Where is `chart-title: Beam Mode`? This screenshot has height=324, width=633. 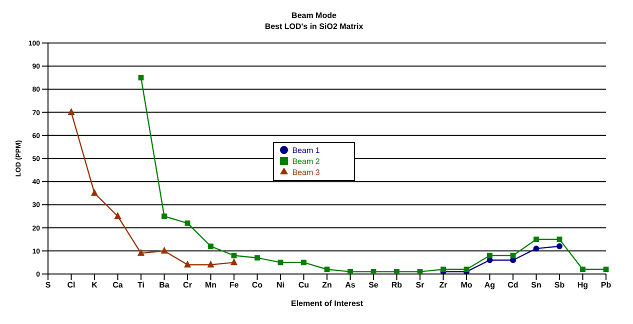 chart-title: Beam Mode is located at coordinates (314, 15).